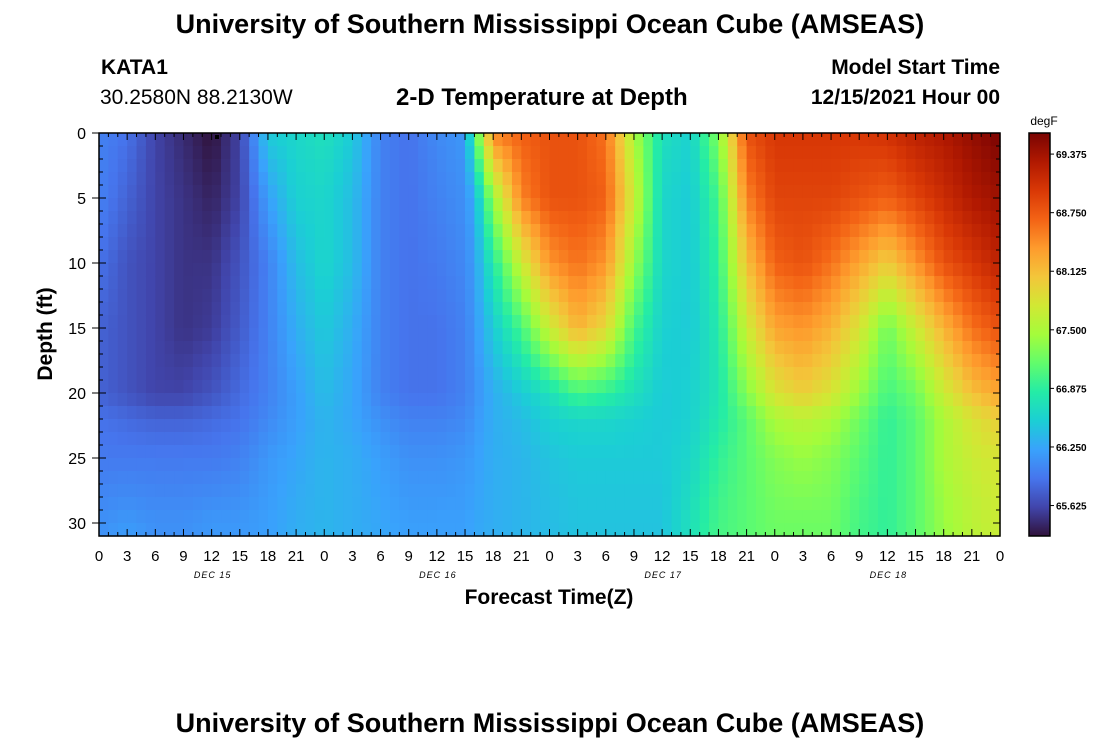  Describe the element at coordinates (1043, 121) in the screenshot. I see `colorbar-unit: degF` at that location.